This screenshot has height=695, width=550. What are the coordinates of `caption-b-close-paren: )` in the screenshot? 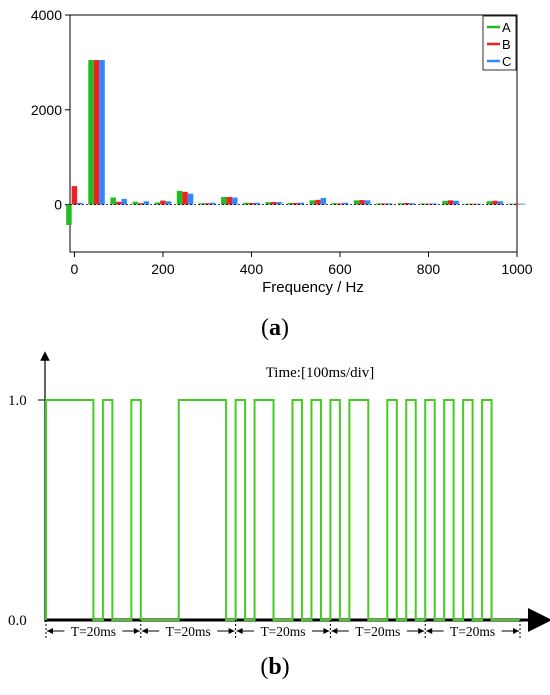 It's located at (286, 667).